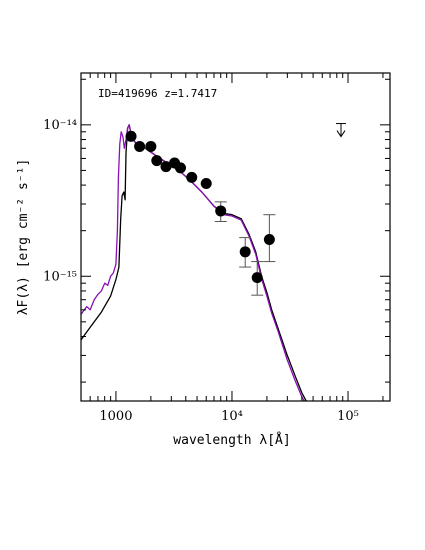 The height and width of the screenshot is (550, 425). What do you see at coordinates (60, 276) in the screenshot?
I see `y-tick-label: 10⁻¹⁵` at bounding box center [60, 276].